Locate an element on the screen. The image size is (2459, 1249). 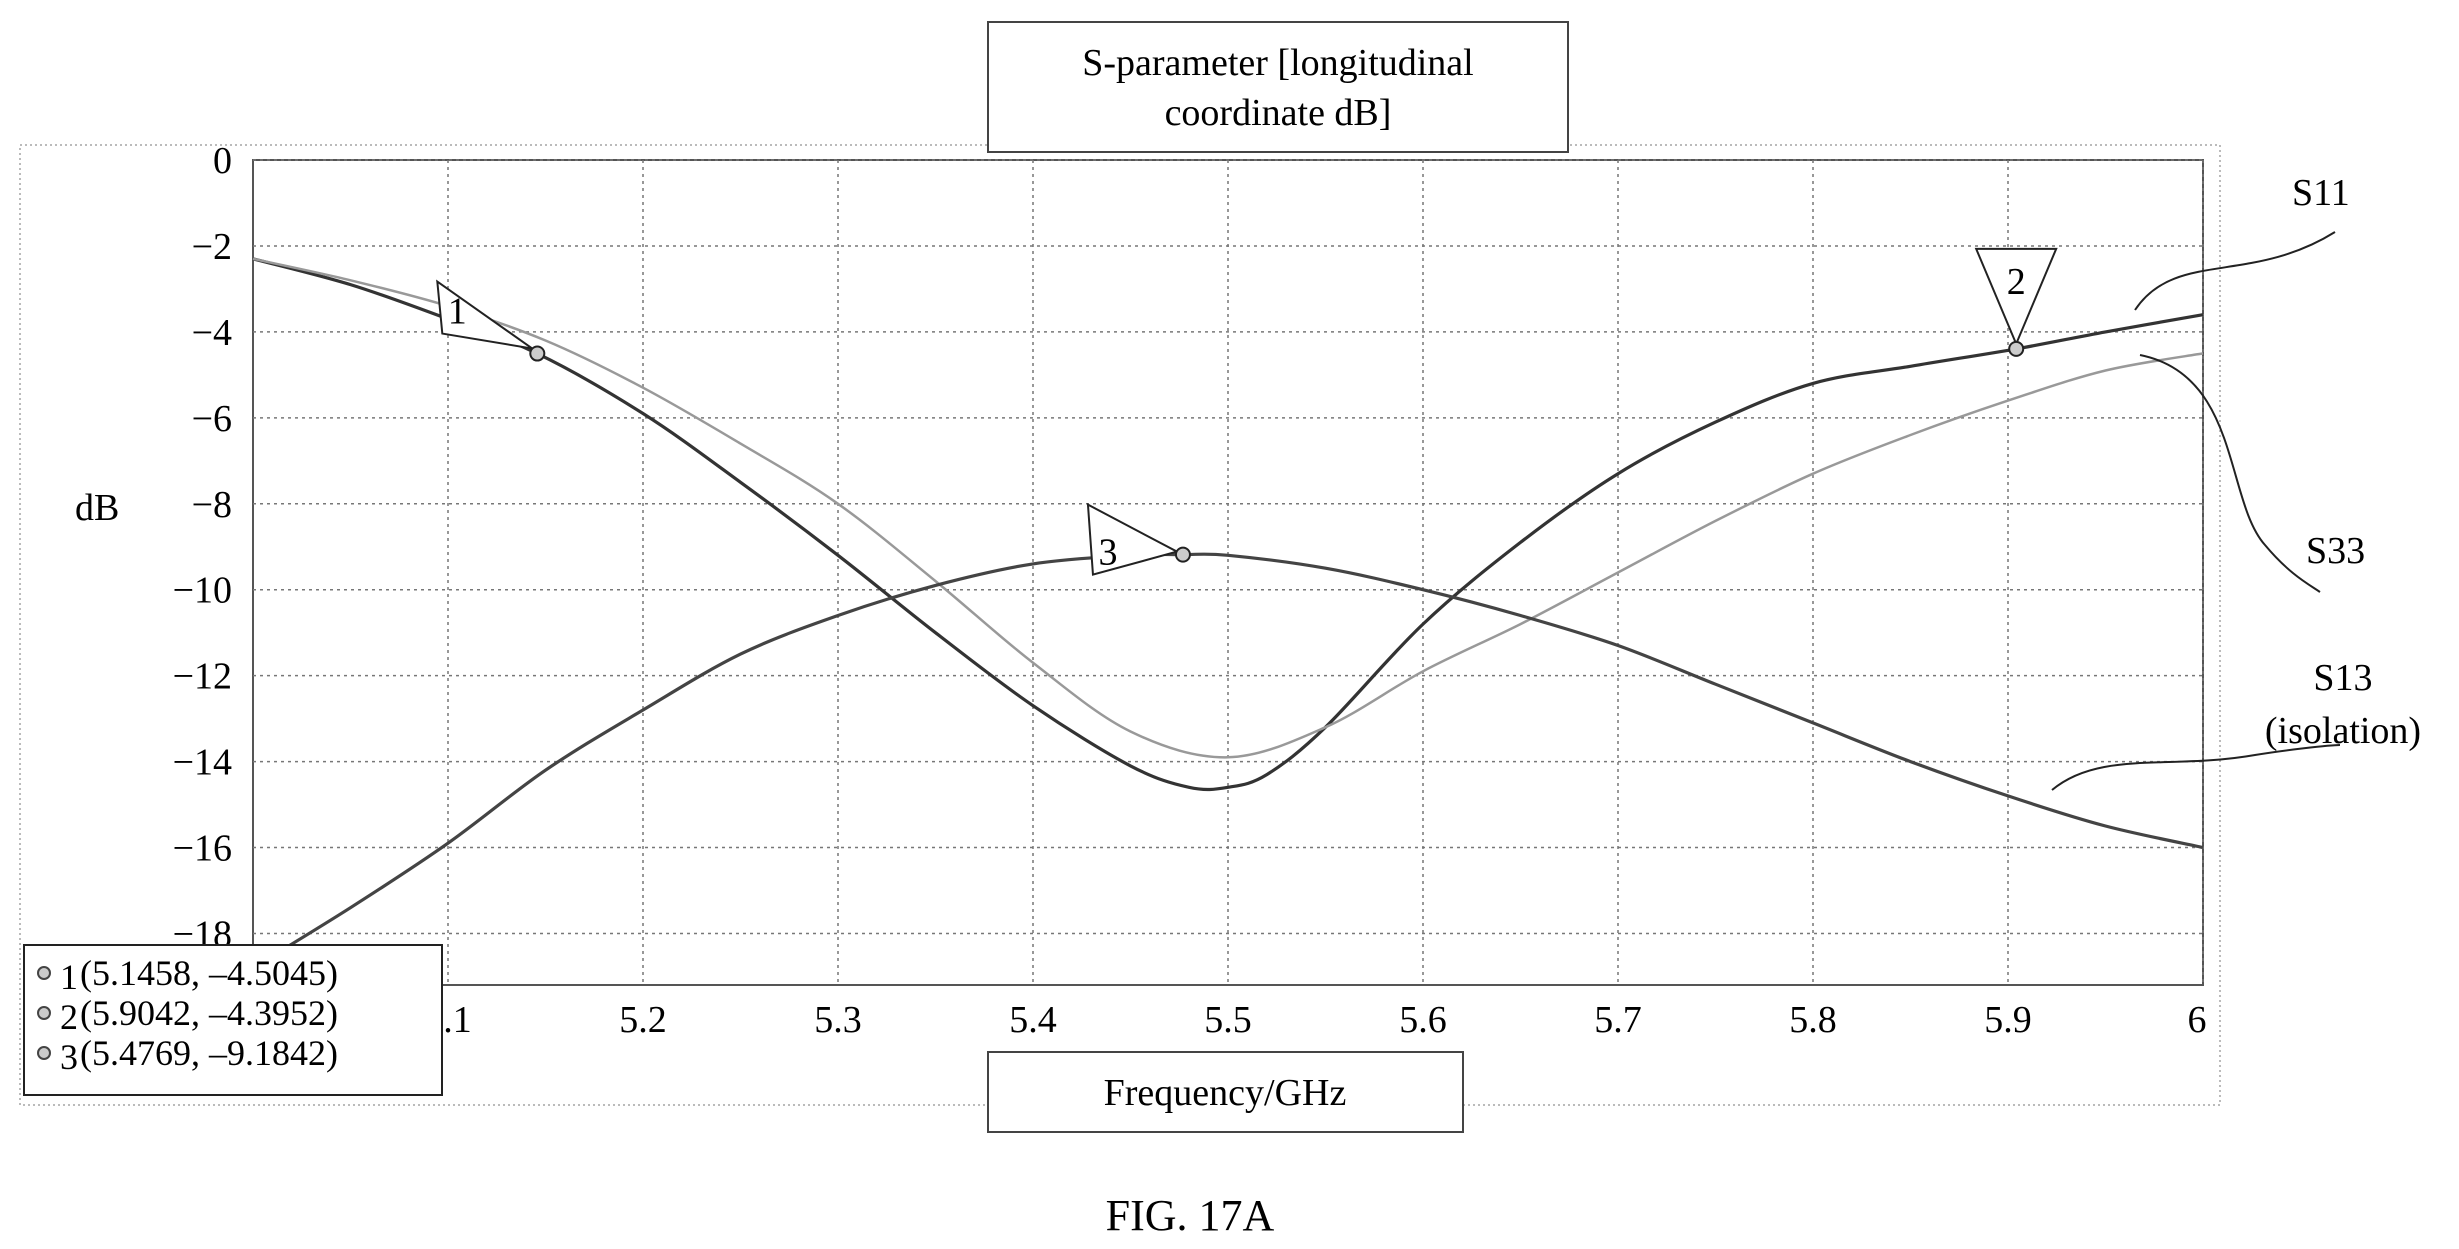
marker-legend-box is located at coordinates (233, 1020).